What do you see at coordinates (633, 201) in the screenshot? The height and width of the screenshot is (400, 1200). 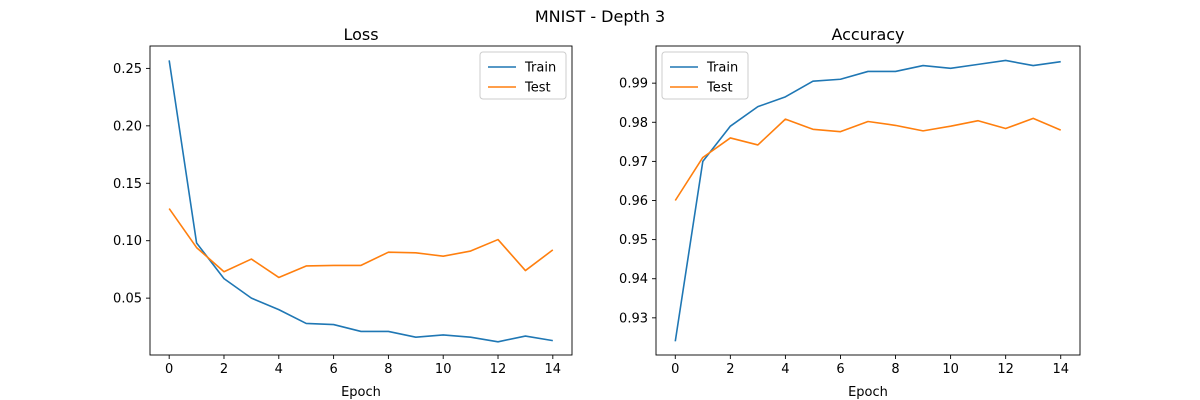 I see `accuracy-ytick-label: 0.96` at bounding box center [633, 201].